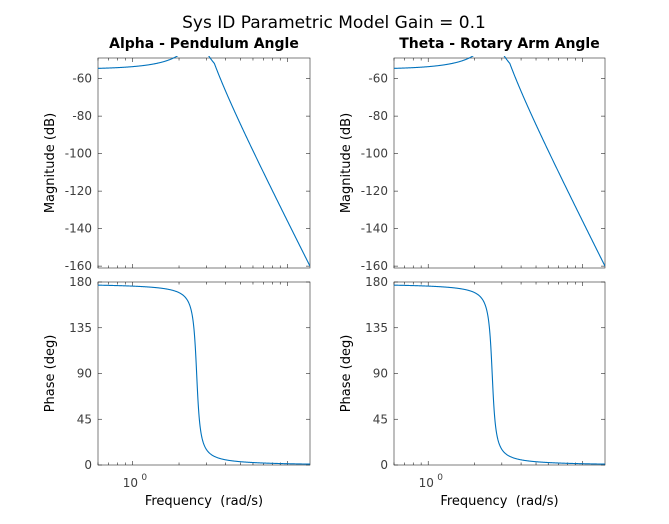 The height and width of the screenshot is (524, 669). Describe the element at coordinates (499, 44) in the screenshot. I see `panel-title: Theta - Rotary Arm Angle` at that location.